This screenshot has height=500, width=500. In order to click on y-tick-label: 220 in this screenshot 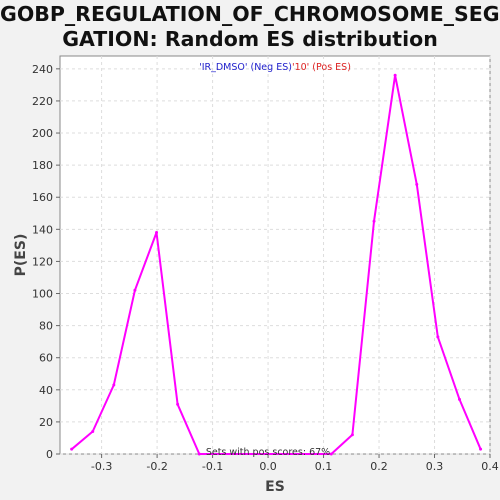, I will do `click(42, 101)`.